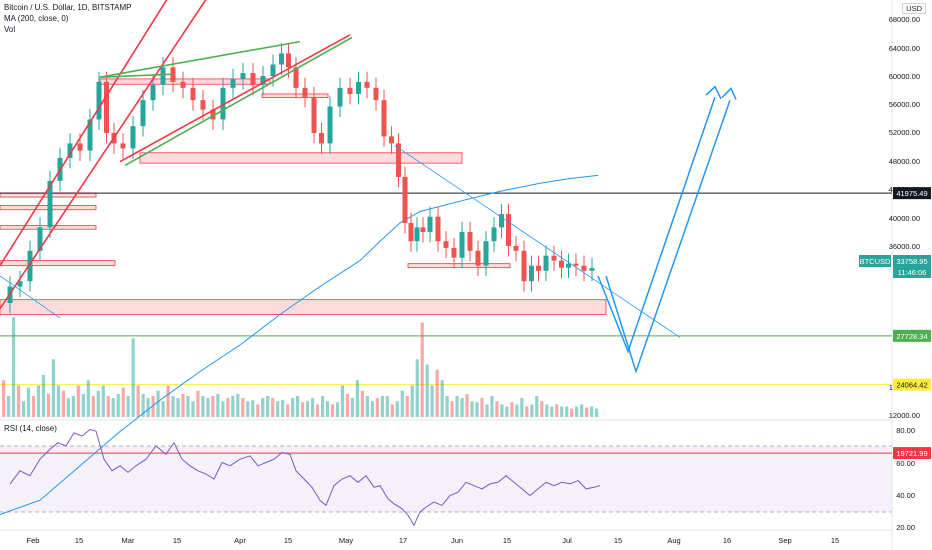  What do you see at coordinates (567, 540) in the screenshot?
I see `time-tick-label: Jul` at bounding box center [567, 540].